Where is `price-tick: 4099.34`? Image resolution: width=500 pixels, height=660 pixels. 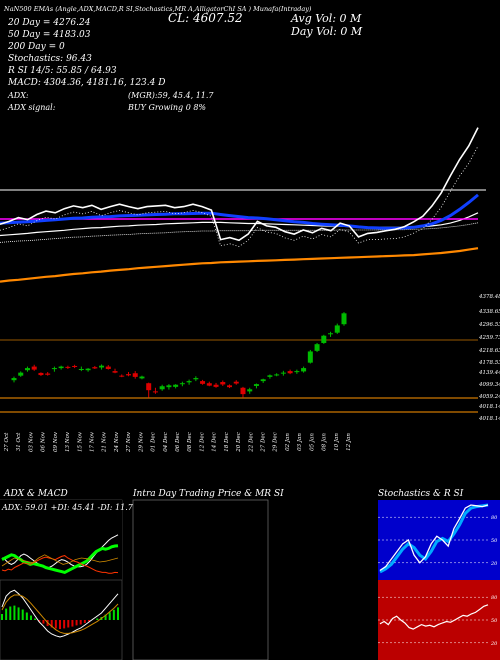
price-tick: 4099.34 is located at coordinates (489, 385).